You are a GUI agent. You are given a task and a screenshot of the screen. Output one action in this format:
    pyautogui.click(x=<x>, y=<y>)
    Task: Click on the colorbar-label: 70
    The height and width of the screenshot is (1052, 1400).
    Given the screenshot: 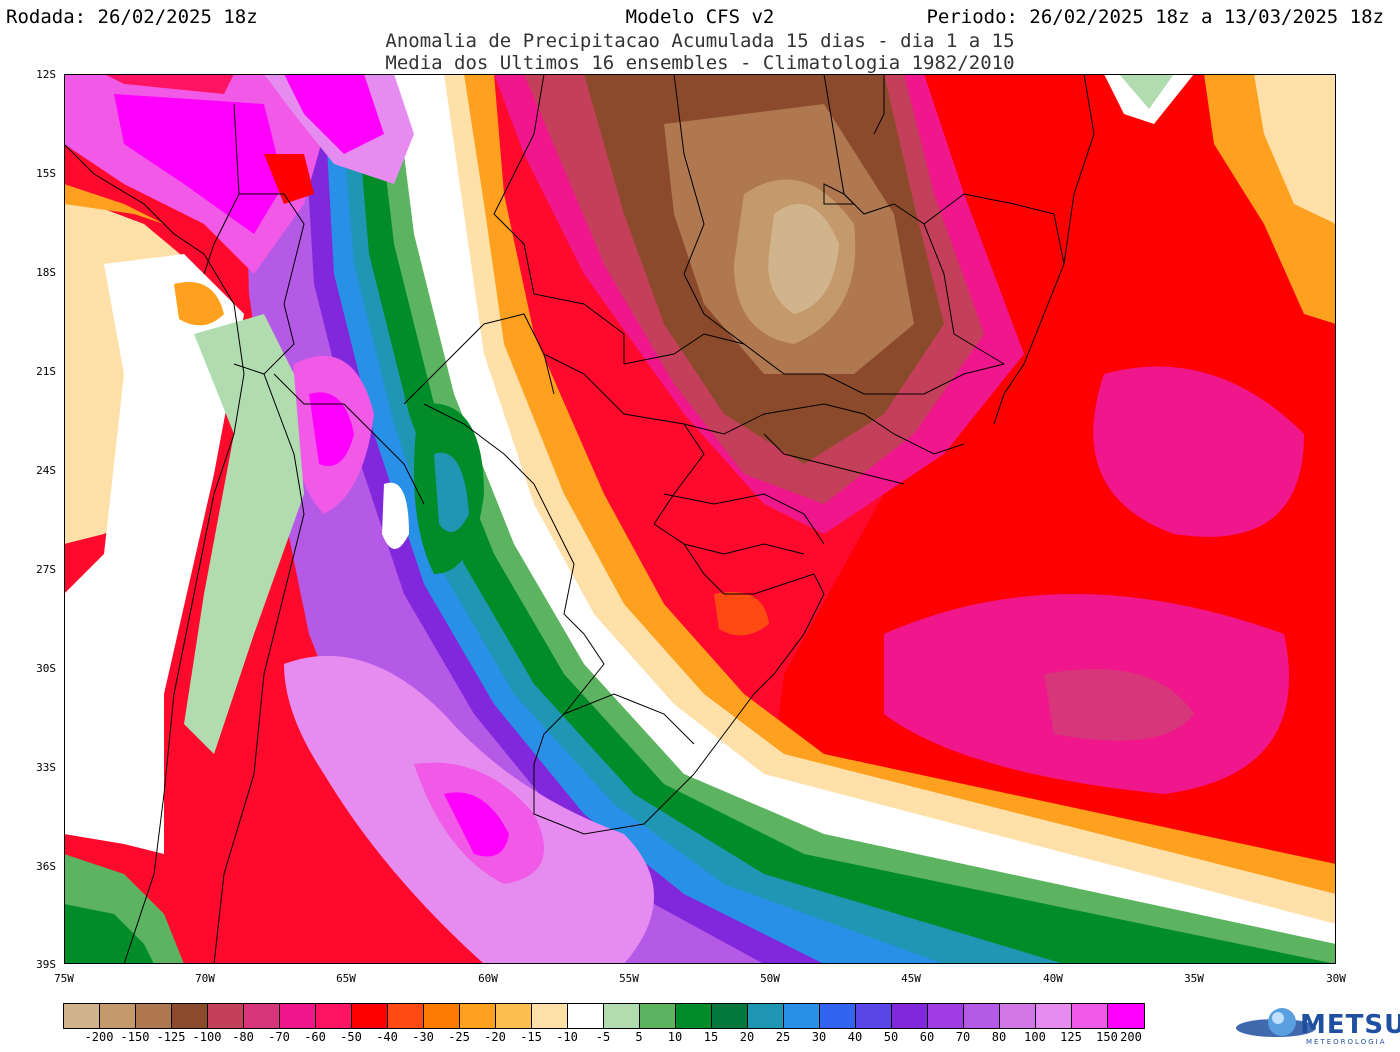 What is the action you would take?
    pyautogui.click(x=963, y=1037)
    